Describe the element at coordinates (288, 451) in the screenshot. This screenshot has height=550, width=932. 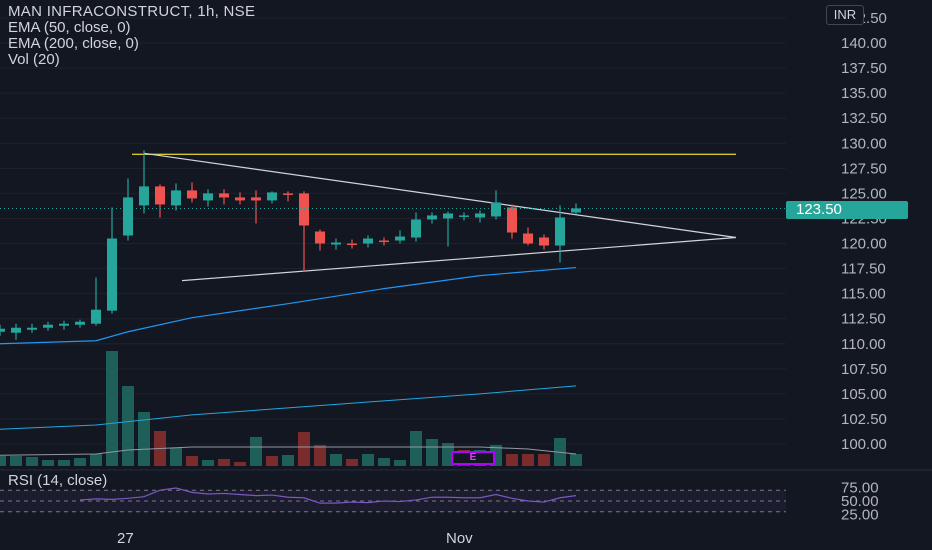
I see `volume-ma-line` at that location.